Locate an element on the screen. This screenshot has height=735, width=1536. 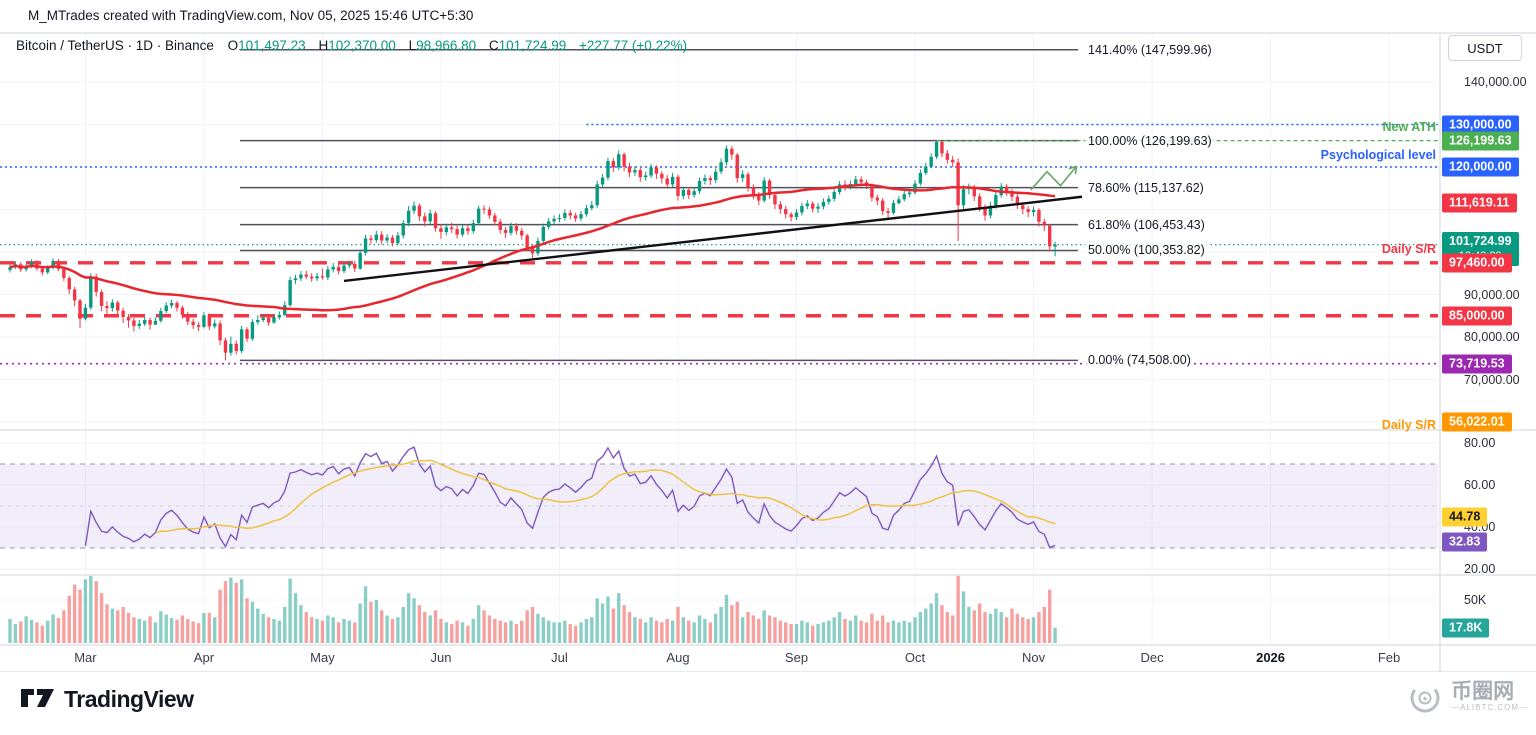
site-watermark-url: —ALIBTC.COM— is located at coordinates (1489, 707).